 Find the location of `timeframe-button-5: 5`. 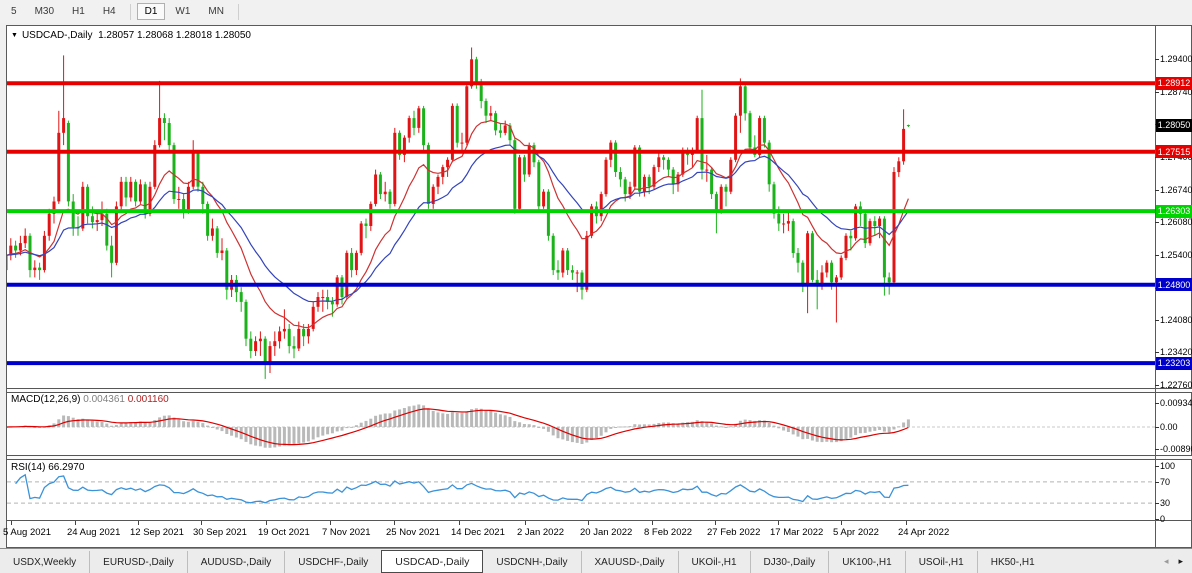

timeframe-button-5: 5 is located at coordinates (14, 11).